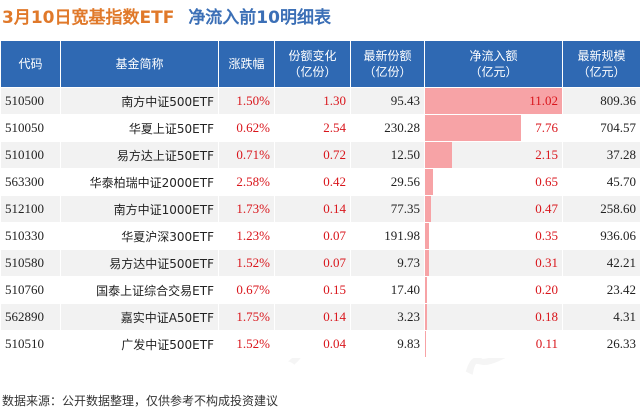 The image size is (640, 410). What do you see at coordinates (493, 209) in the screenshot?
I see `cell-net-inflow: 0.47` at bounding box center [493, 209].